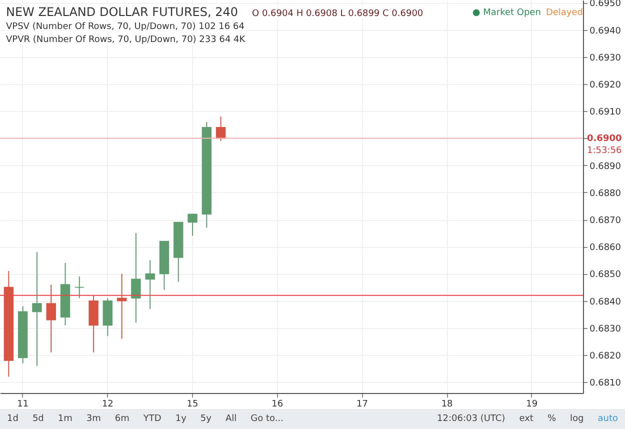 The width and height of the screenshot is (625, 429). I want to click on annotation: O 0.6904 H 0.6908 L 0.6899 C 0.6900, so click(338, 14).